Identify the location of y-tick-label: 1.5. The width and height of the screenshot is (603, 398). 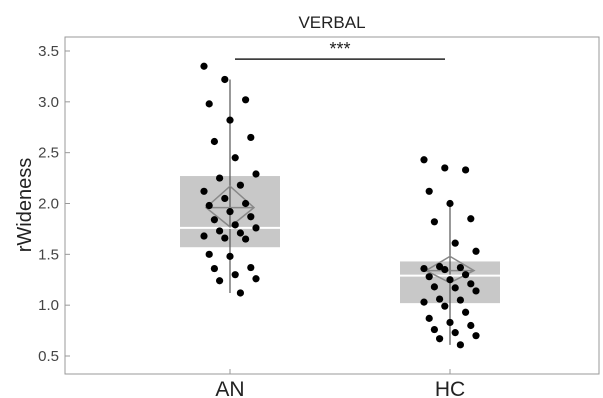
(48, 254).